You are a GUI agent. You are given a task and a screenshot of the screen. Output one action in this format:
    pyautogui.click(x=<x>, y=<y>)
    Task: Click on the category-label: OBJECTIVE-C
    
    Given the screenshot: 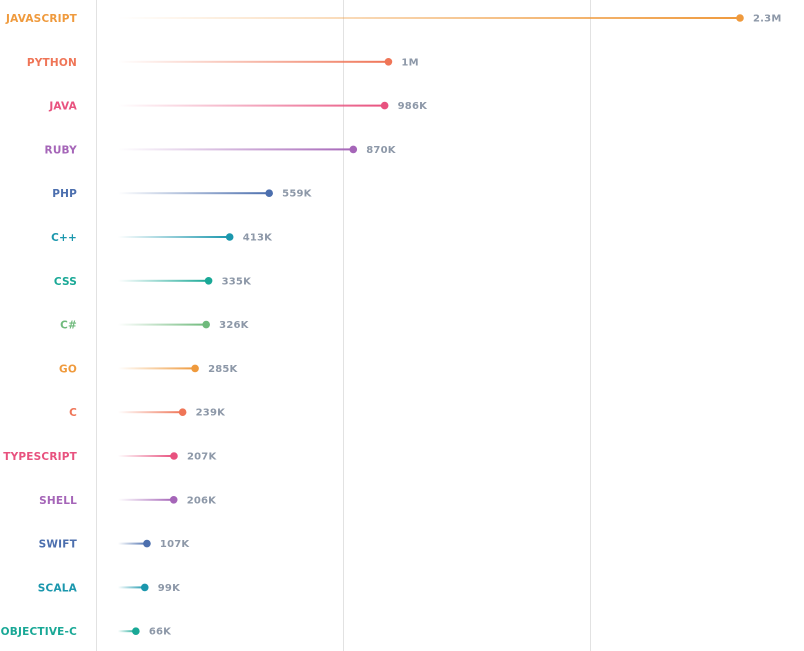 What is the action you would take?
    pyautogui.click(x=39, y=632)
    